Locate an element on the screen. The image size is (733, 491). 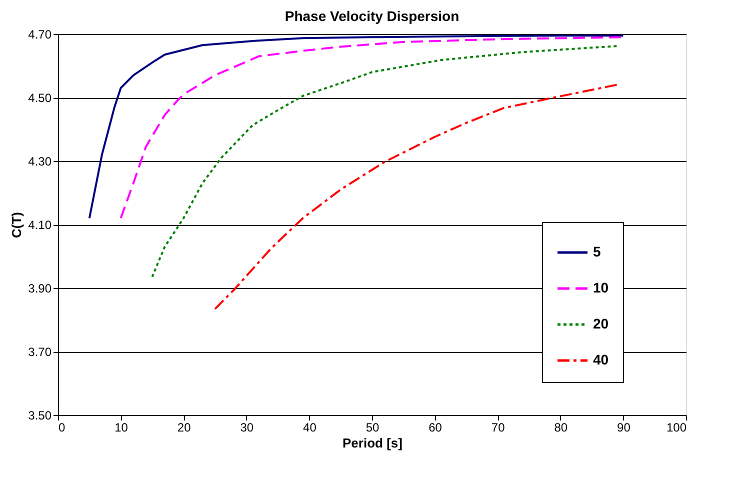
x-tick-label: 40 is located at coordinates (310, 427).